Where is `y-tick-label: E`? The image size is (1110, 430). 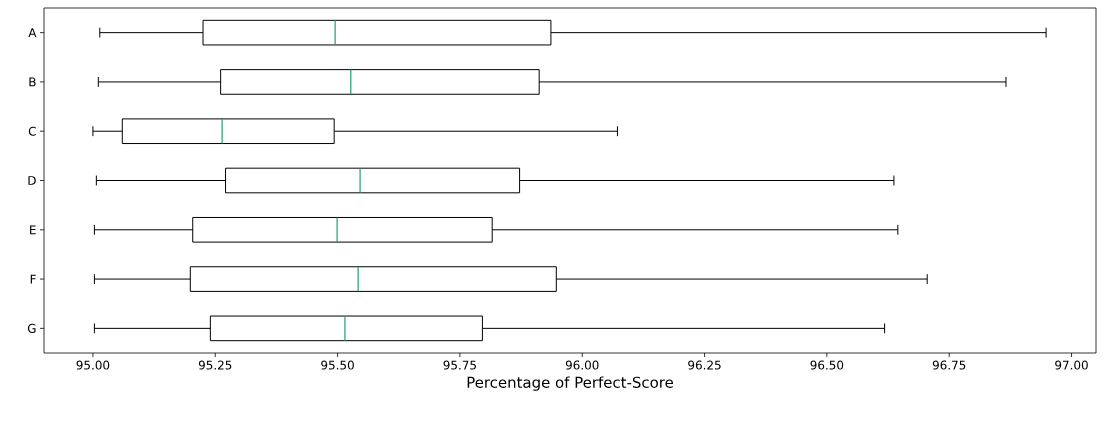 y-tick-label: E is located at coordinates (33, 230).